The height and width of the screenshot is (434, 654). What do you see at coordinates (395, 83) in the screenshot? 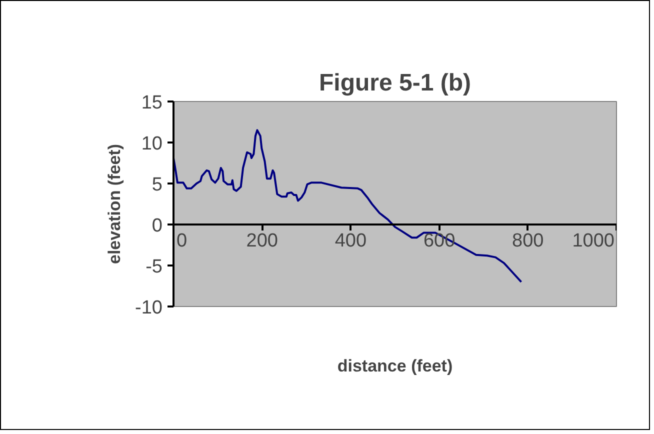
I see `chart-title: Figure 5-1 (b)` at bounding box center [395, 83].